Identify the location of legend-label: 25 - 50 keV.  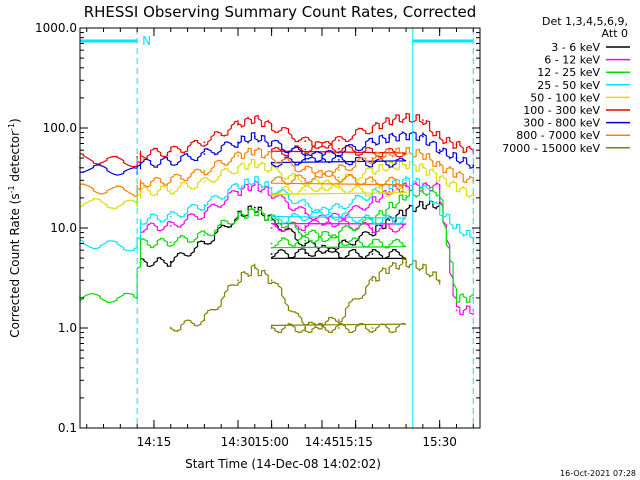
(568, 85).